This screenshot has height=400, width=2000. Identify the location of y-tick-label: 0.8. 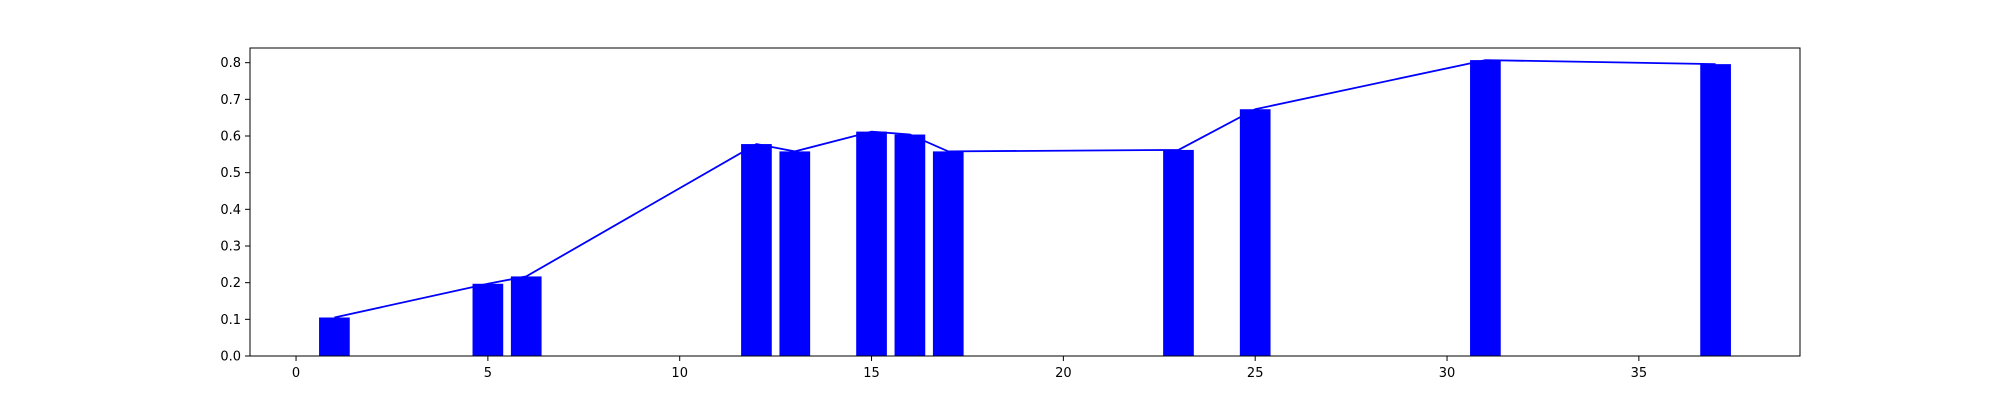
(230, 63).